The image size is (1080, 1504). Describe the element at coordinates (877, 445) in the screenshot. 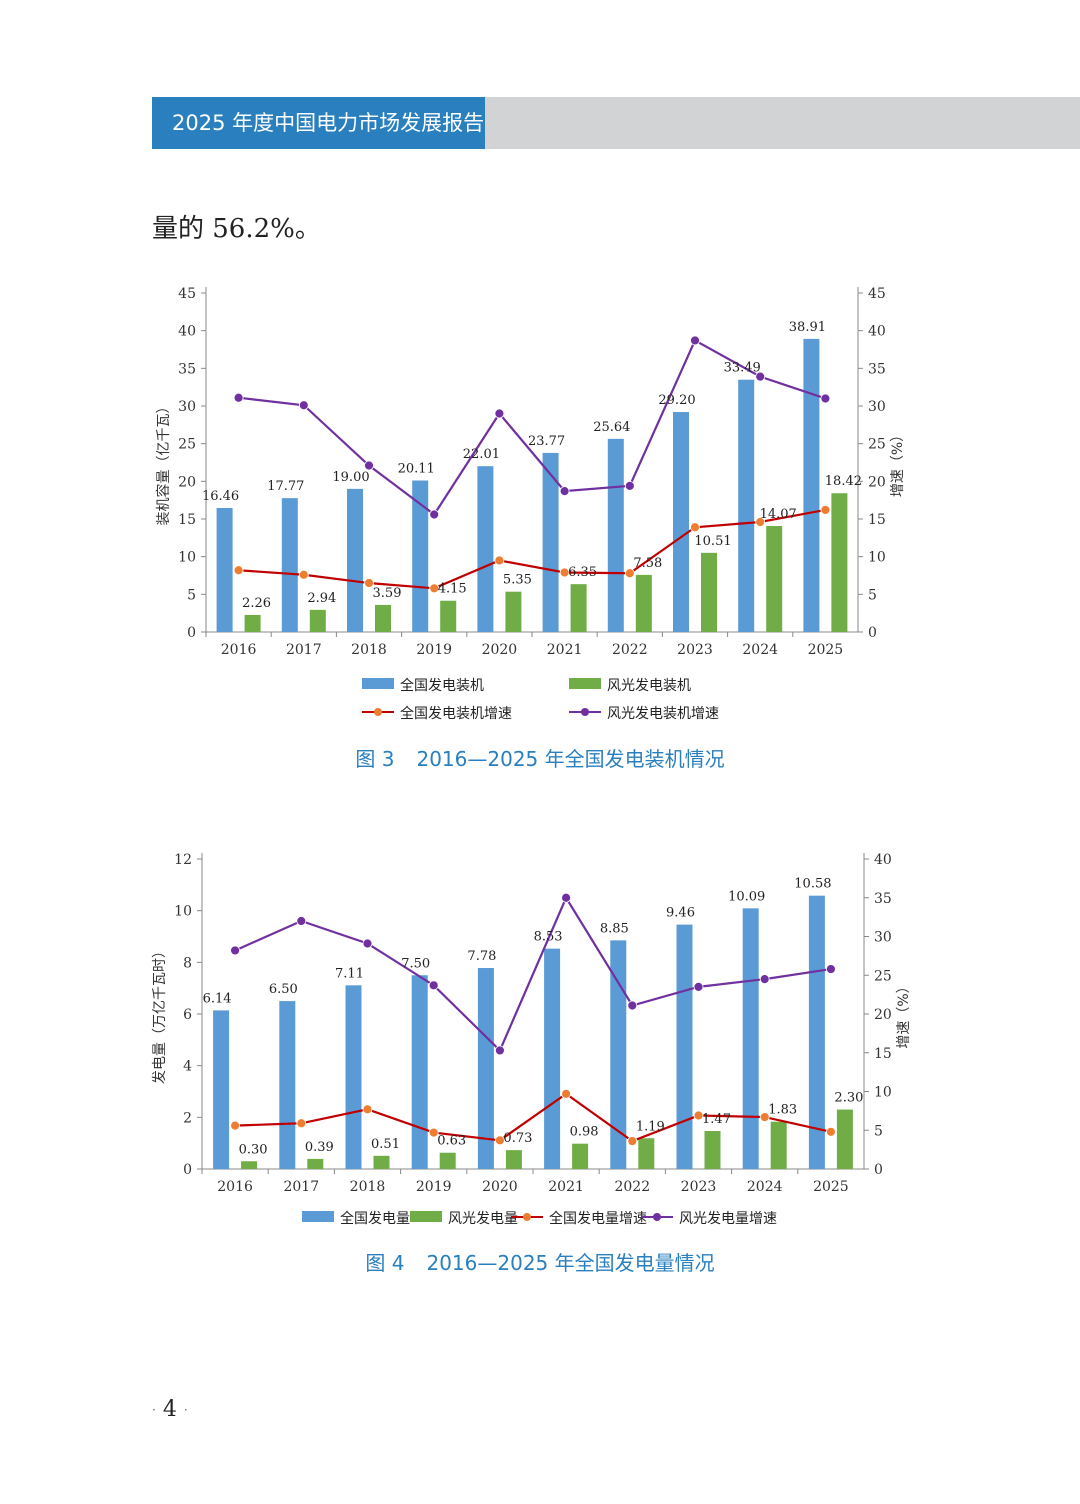

I see `right-tick-label: 25` at that location.